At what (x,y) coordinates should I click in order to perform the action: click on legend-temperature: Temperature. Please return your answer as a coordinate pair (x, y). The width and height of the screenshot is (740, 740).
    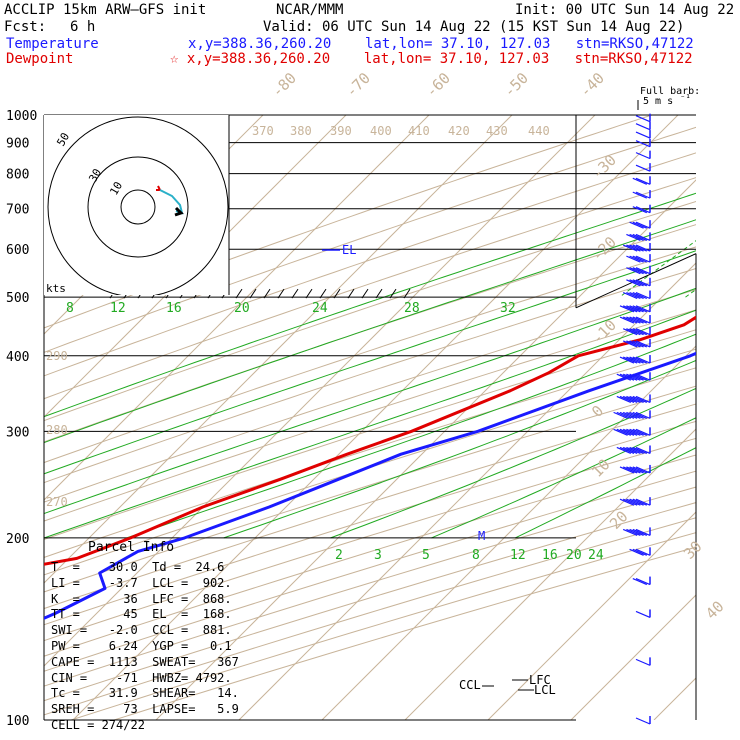
    Looking at the image, I should click on (52, 44).